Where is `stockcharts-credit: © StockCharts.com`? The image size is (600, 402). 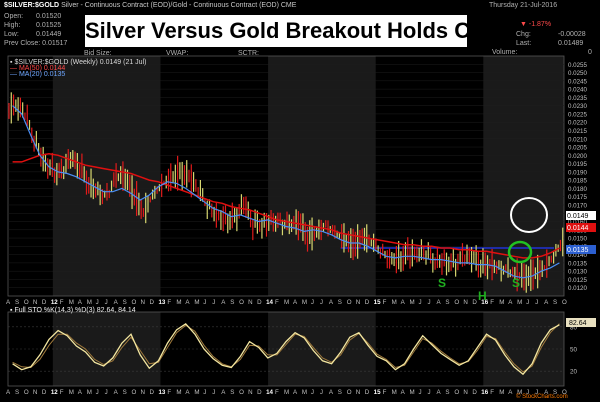 stockcharts-credit: © StockCharts.com is located at coordinates (542, 397).